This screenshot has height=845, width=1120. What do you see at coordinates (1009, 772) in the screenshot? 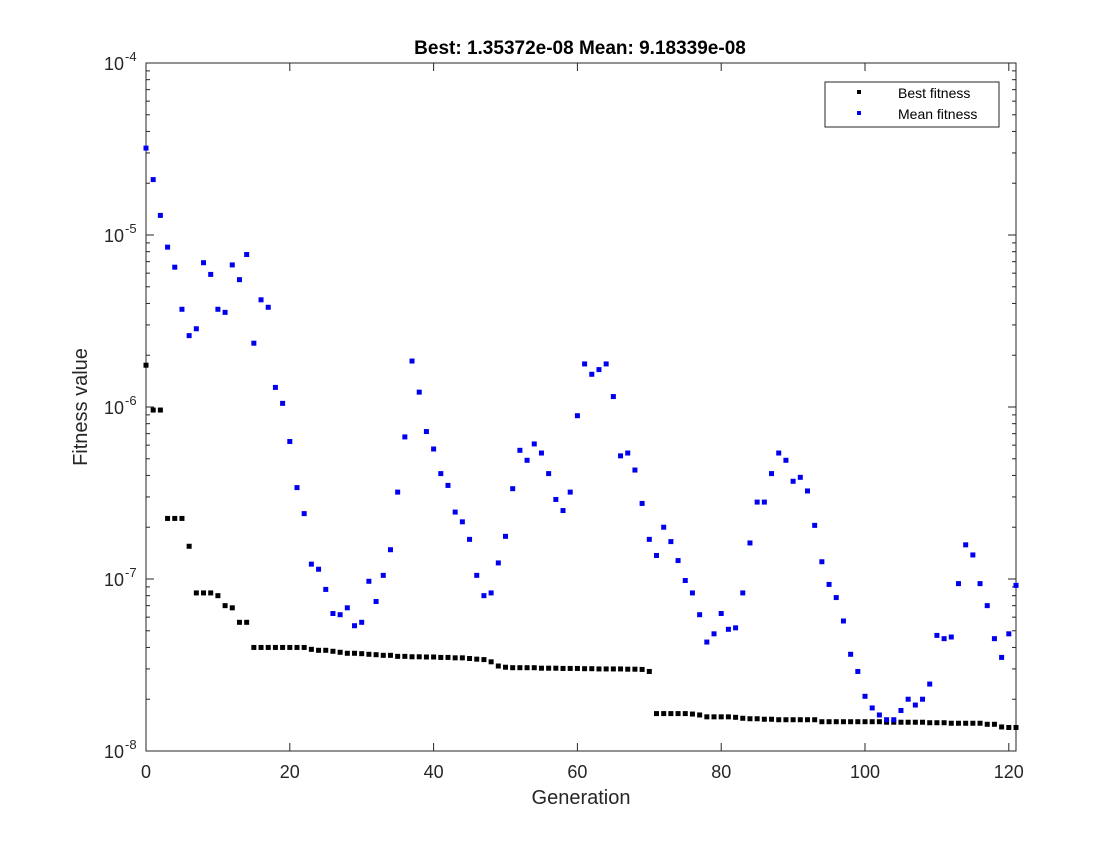
I see `x-tick-label: 120` at bounding box center [1009, 772].